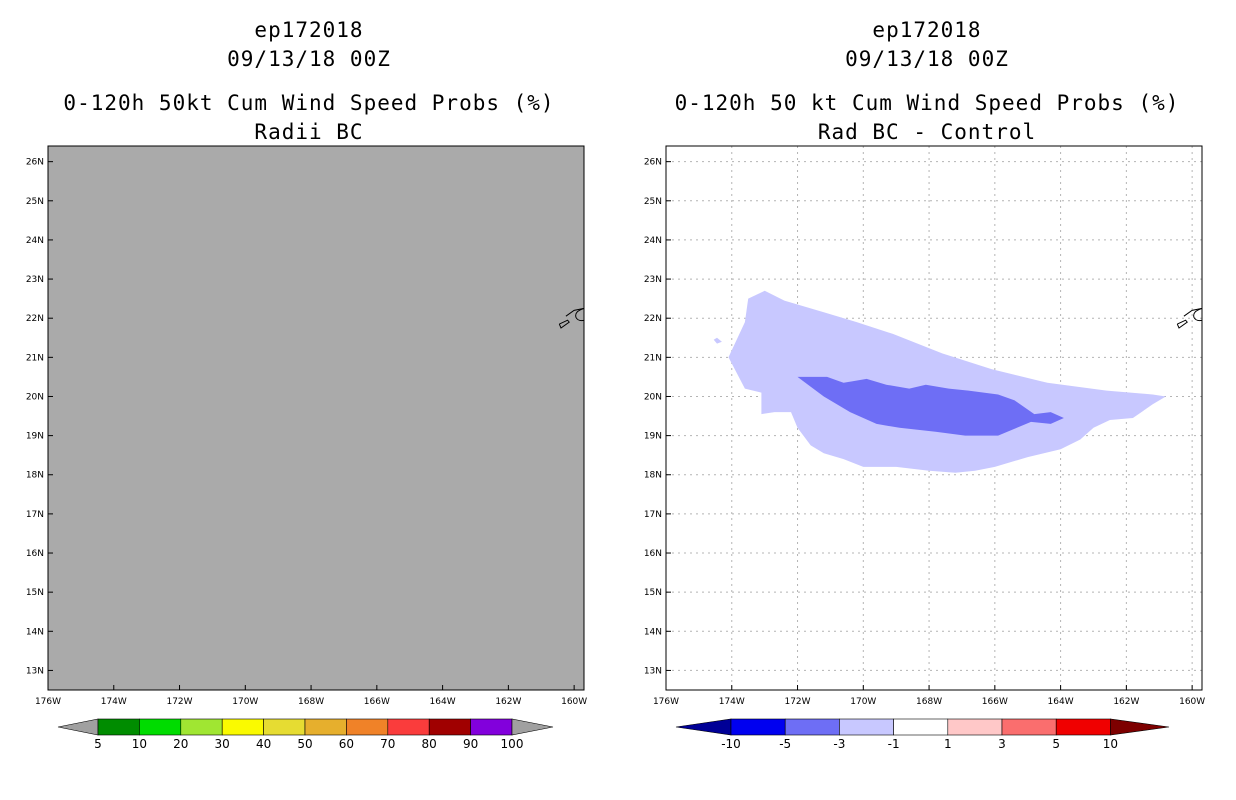 Image resolution: width=1236 pixels, height=800 pixels. What do you see at coordinates (180, 744) in the screenshot?
I see `colorbar-label: 20` at bounding box center [180, 744].